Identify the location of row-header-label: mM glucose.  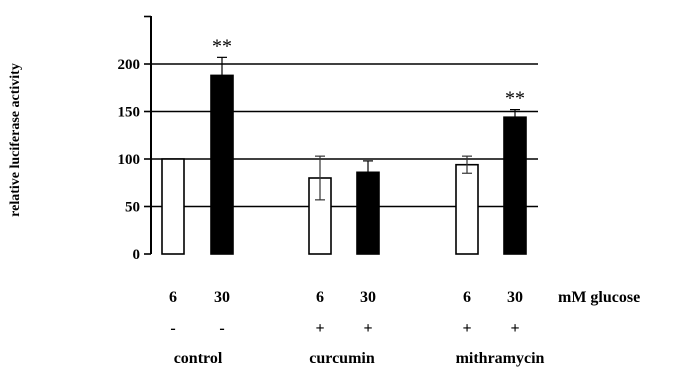
(599, 297).